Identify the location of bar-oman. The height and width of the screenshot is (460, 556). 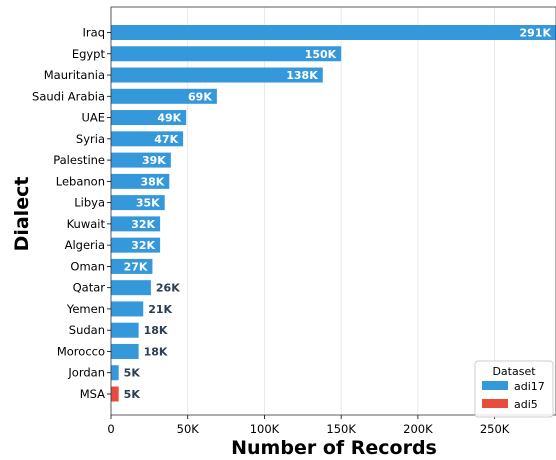
(132, 266).